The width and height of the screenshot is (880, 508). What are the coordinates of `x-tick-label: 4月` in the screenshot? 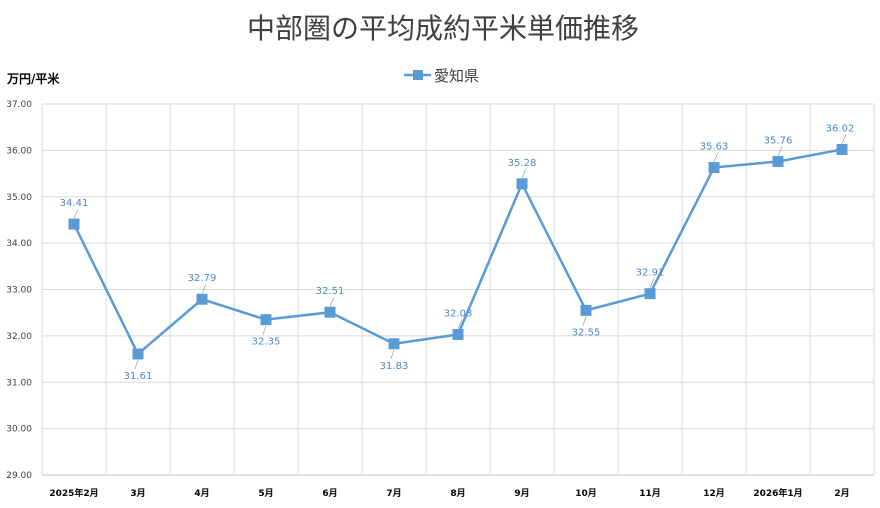 It's located at (201, 493).